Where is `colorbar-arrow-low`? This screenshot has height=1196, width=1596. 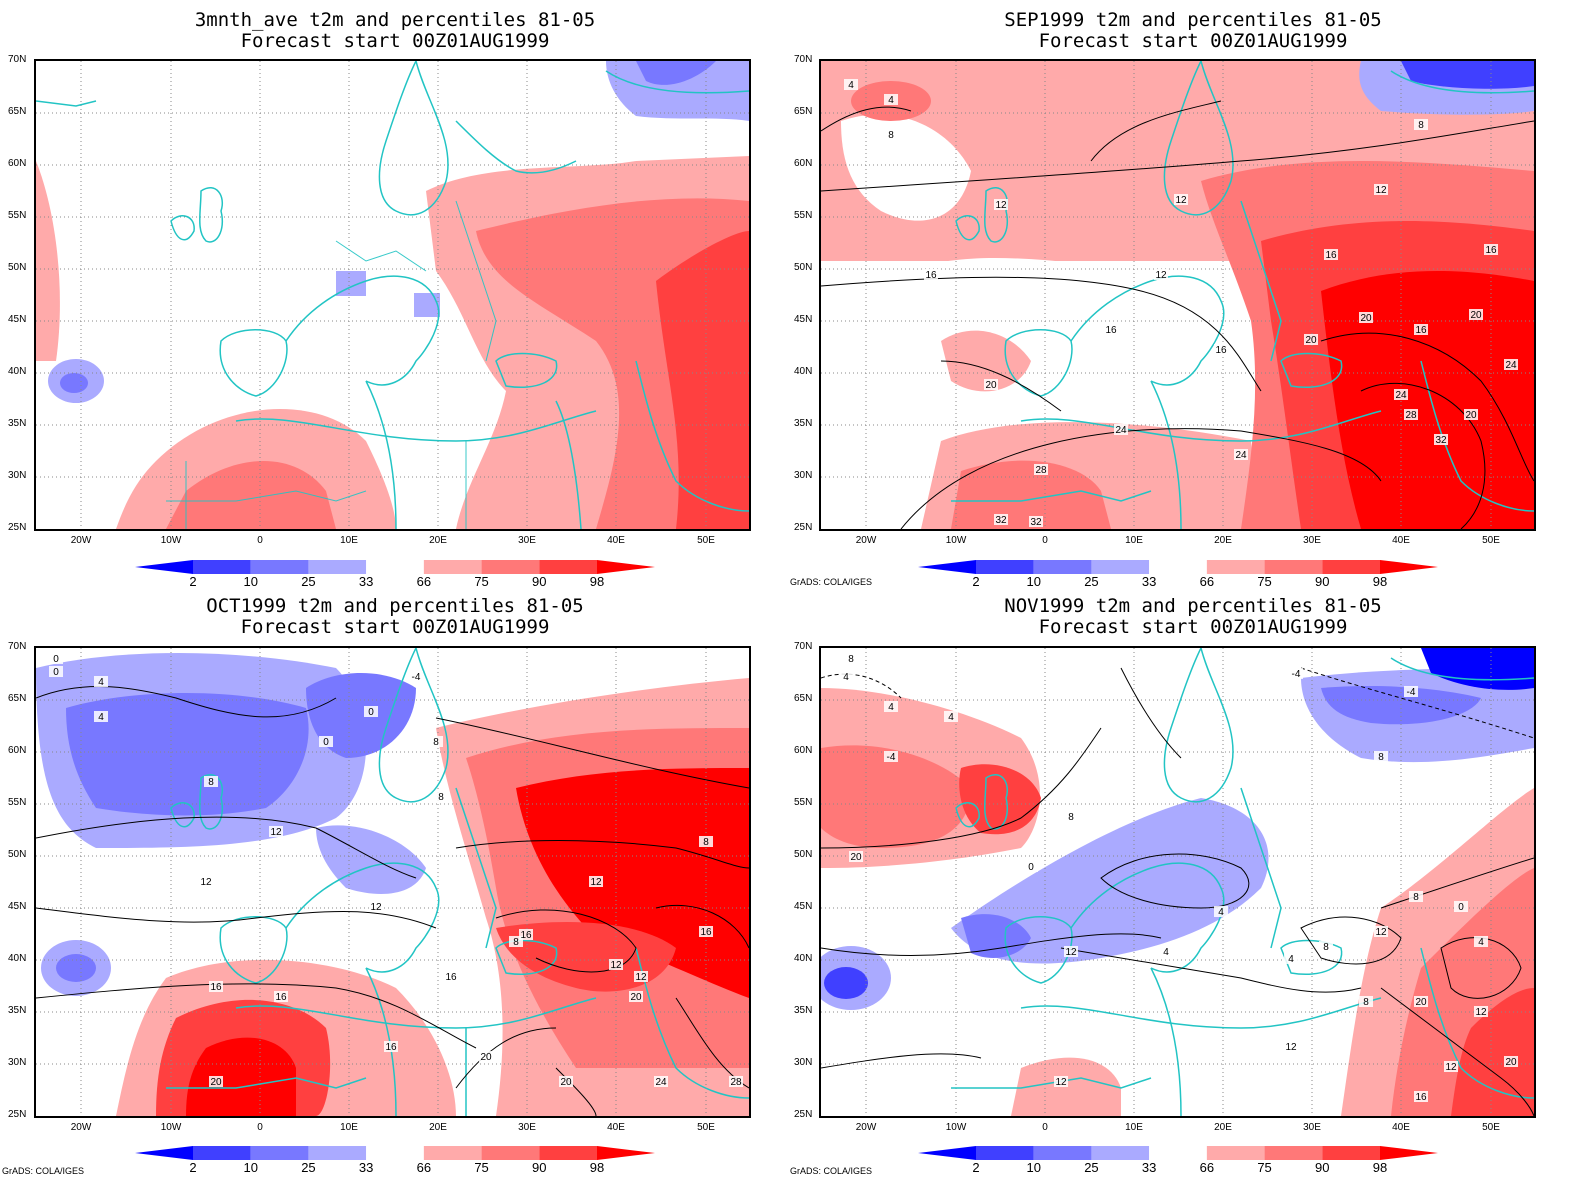
colorbar-arrow-low is located at coordinates (164, 1153).